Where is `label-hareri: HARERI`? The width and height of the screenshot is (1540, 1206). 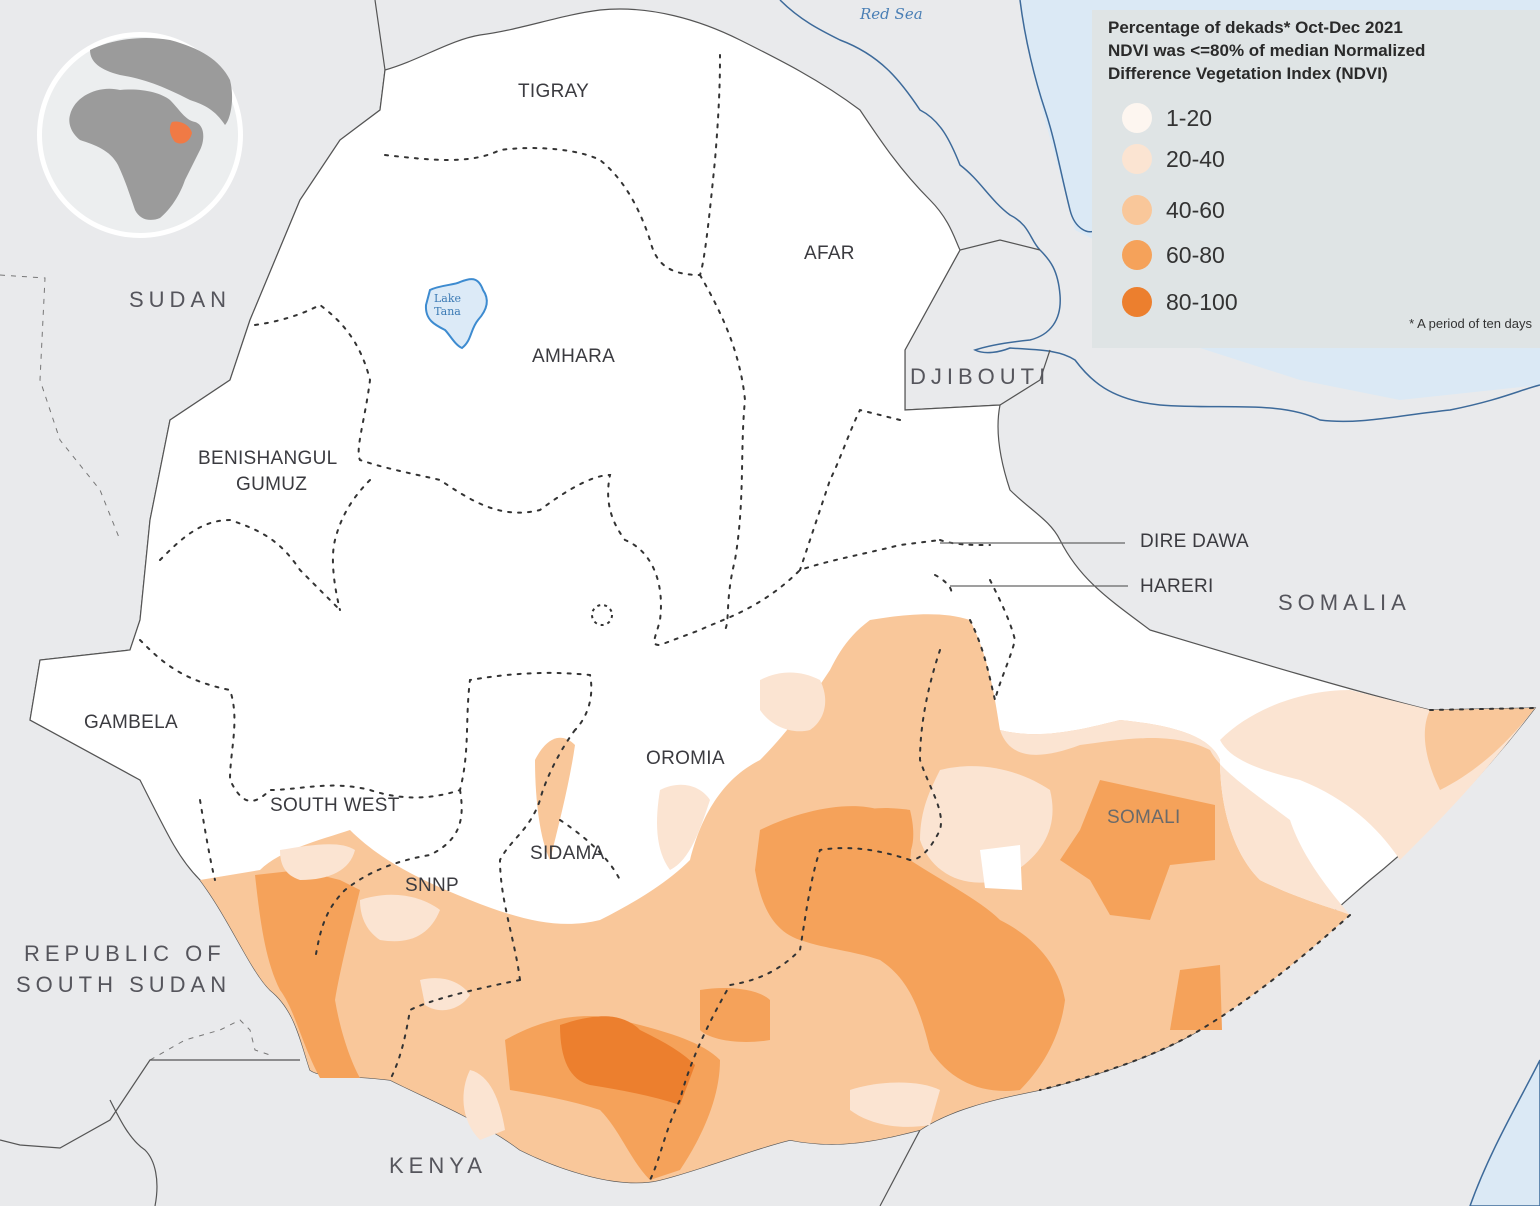 label-hareri: HARERI is located at coordinates (1177, 586).